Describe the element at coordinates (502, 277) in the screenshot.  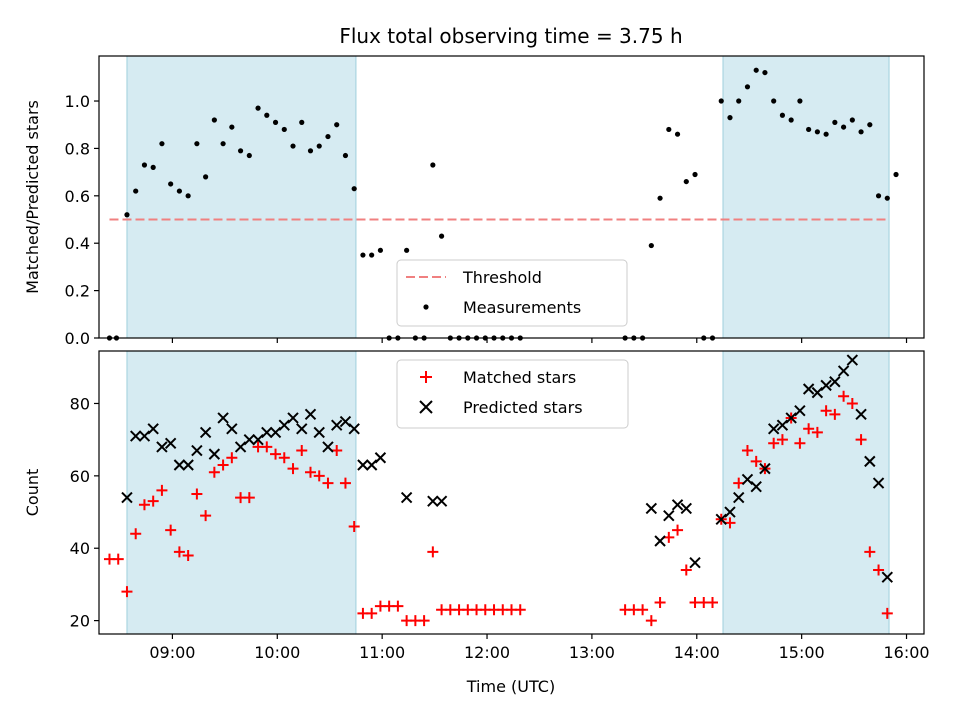
I see `legend-label: Threshold` at that location.